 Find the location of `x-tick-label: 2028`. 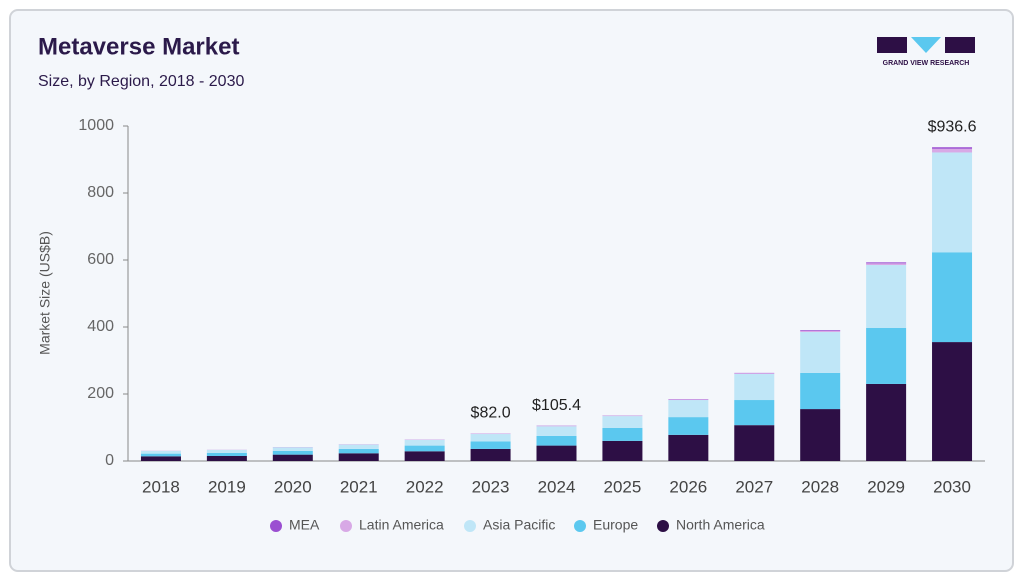

x-tick-label: 2028 is located at coordinates (820, 486).